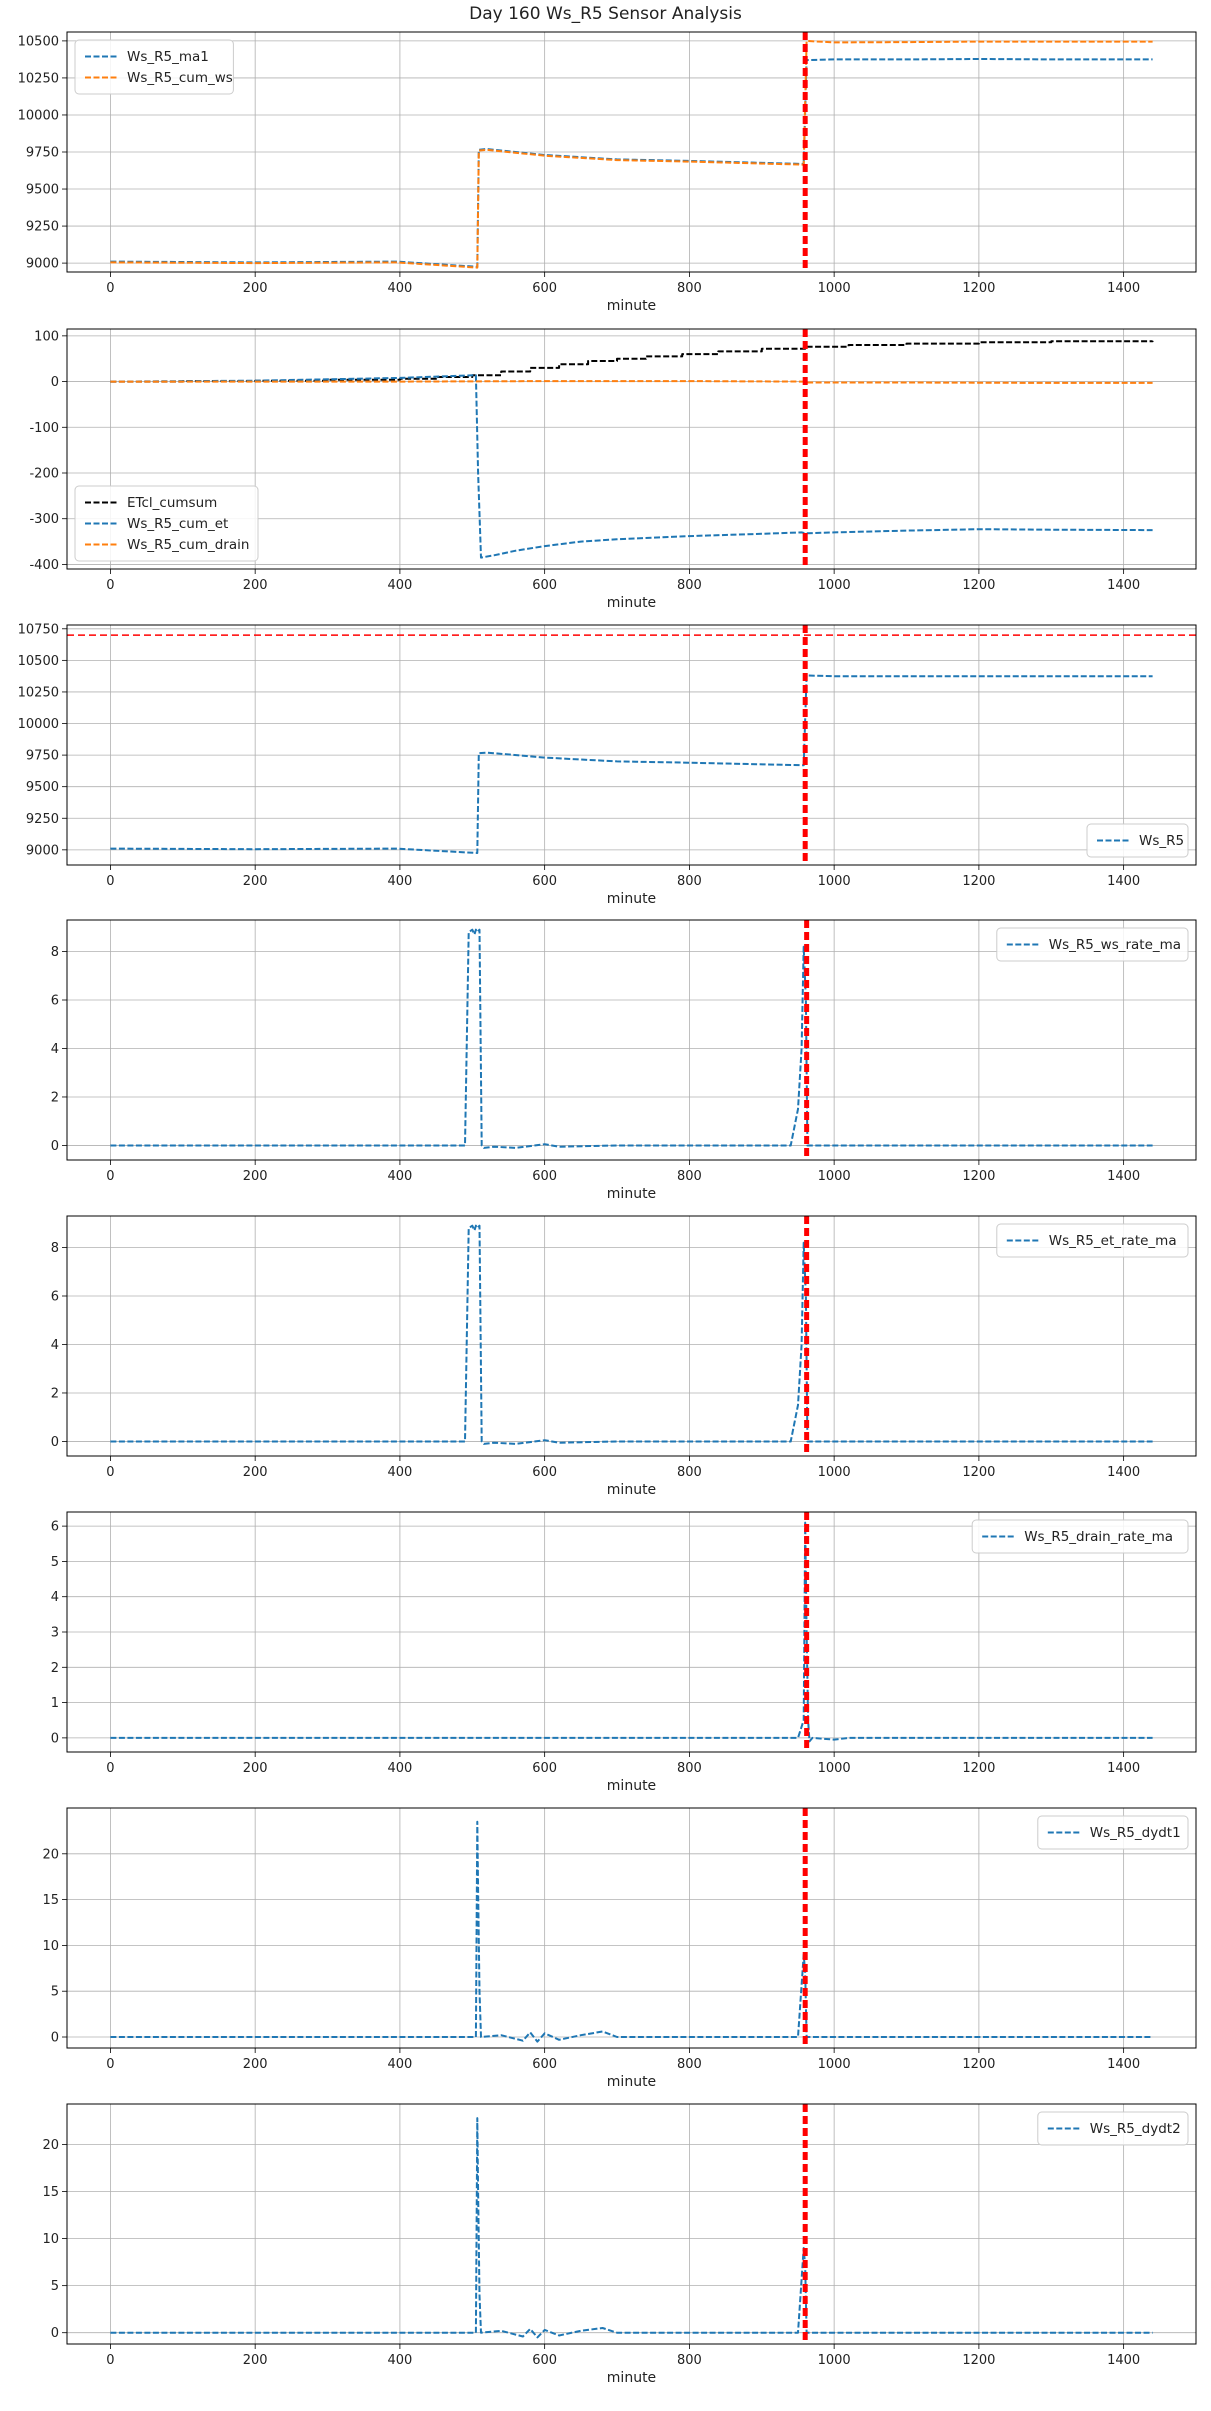 The height and width of the screenshot is (2411, 1211). I want to click on series-line-Ws_R5_cum_drain, so click(631, 382).